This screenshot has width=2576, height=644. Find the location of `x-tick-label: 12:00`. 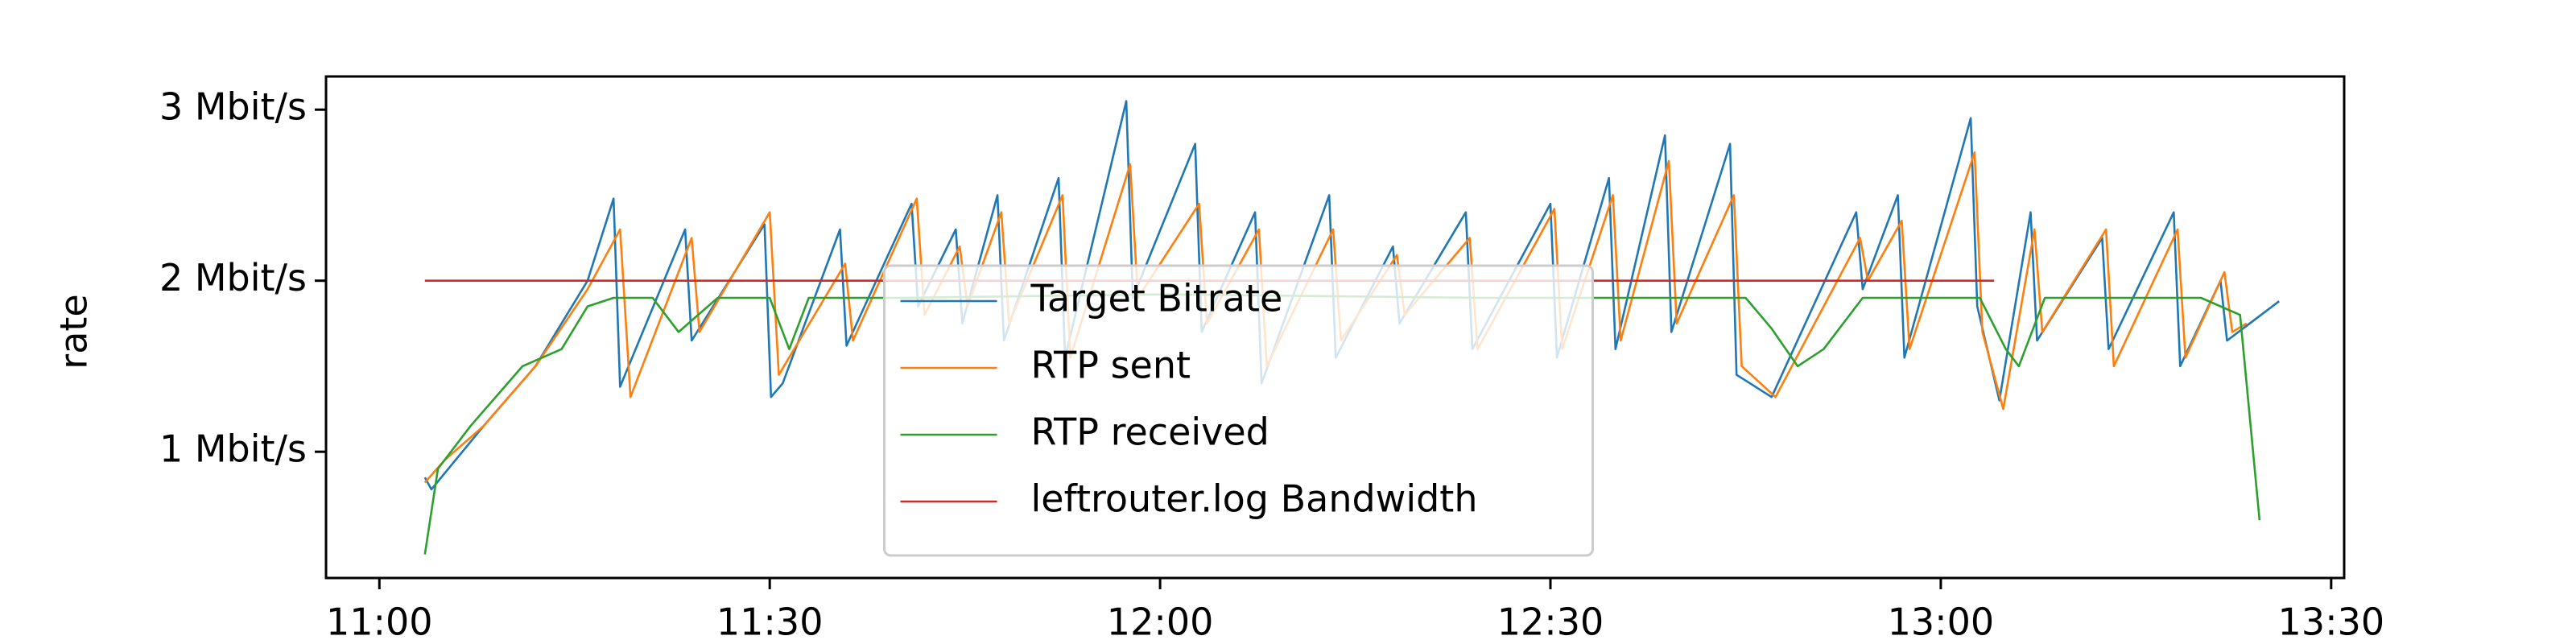

x-tick-label: 12:00 is located at coordinates (1160, 622).